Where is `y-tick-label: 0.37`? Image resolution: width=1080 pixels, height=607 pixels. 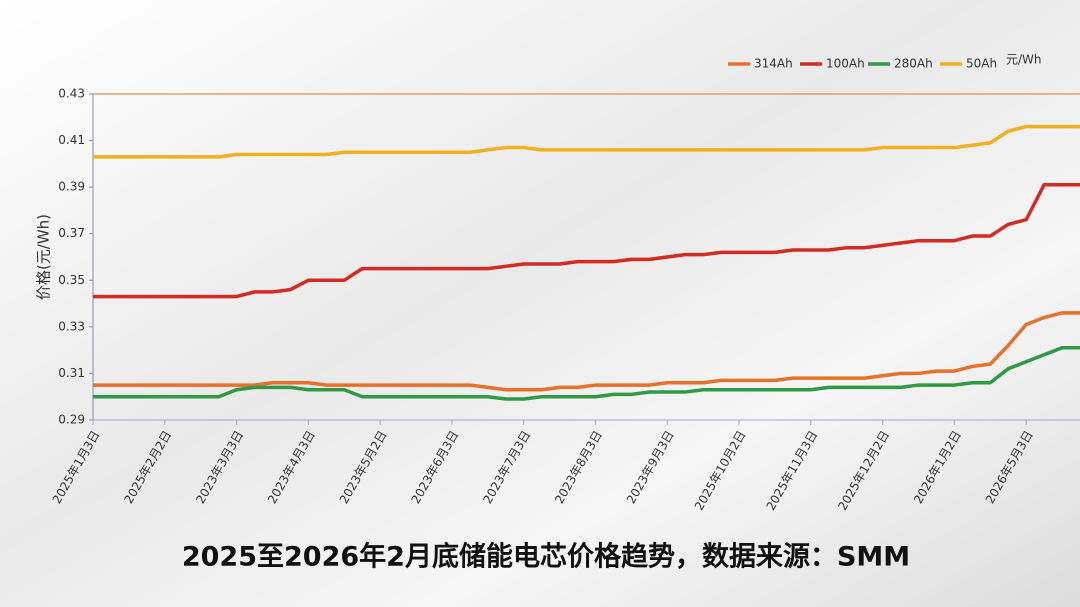 y-tick-label: 0.37 is located at coordinates (71, 233).